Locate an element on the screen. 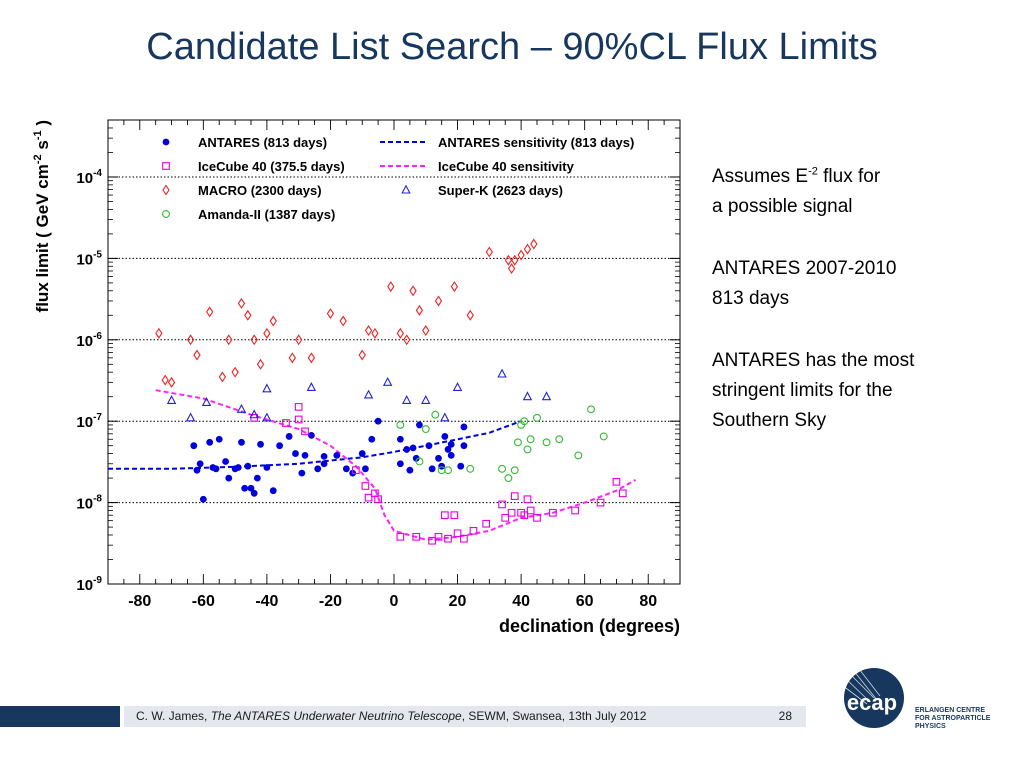  legend-label: Super-K (2623 days) is located at coordinates (500, 190).